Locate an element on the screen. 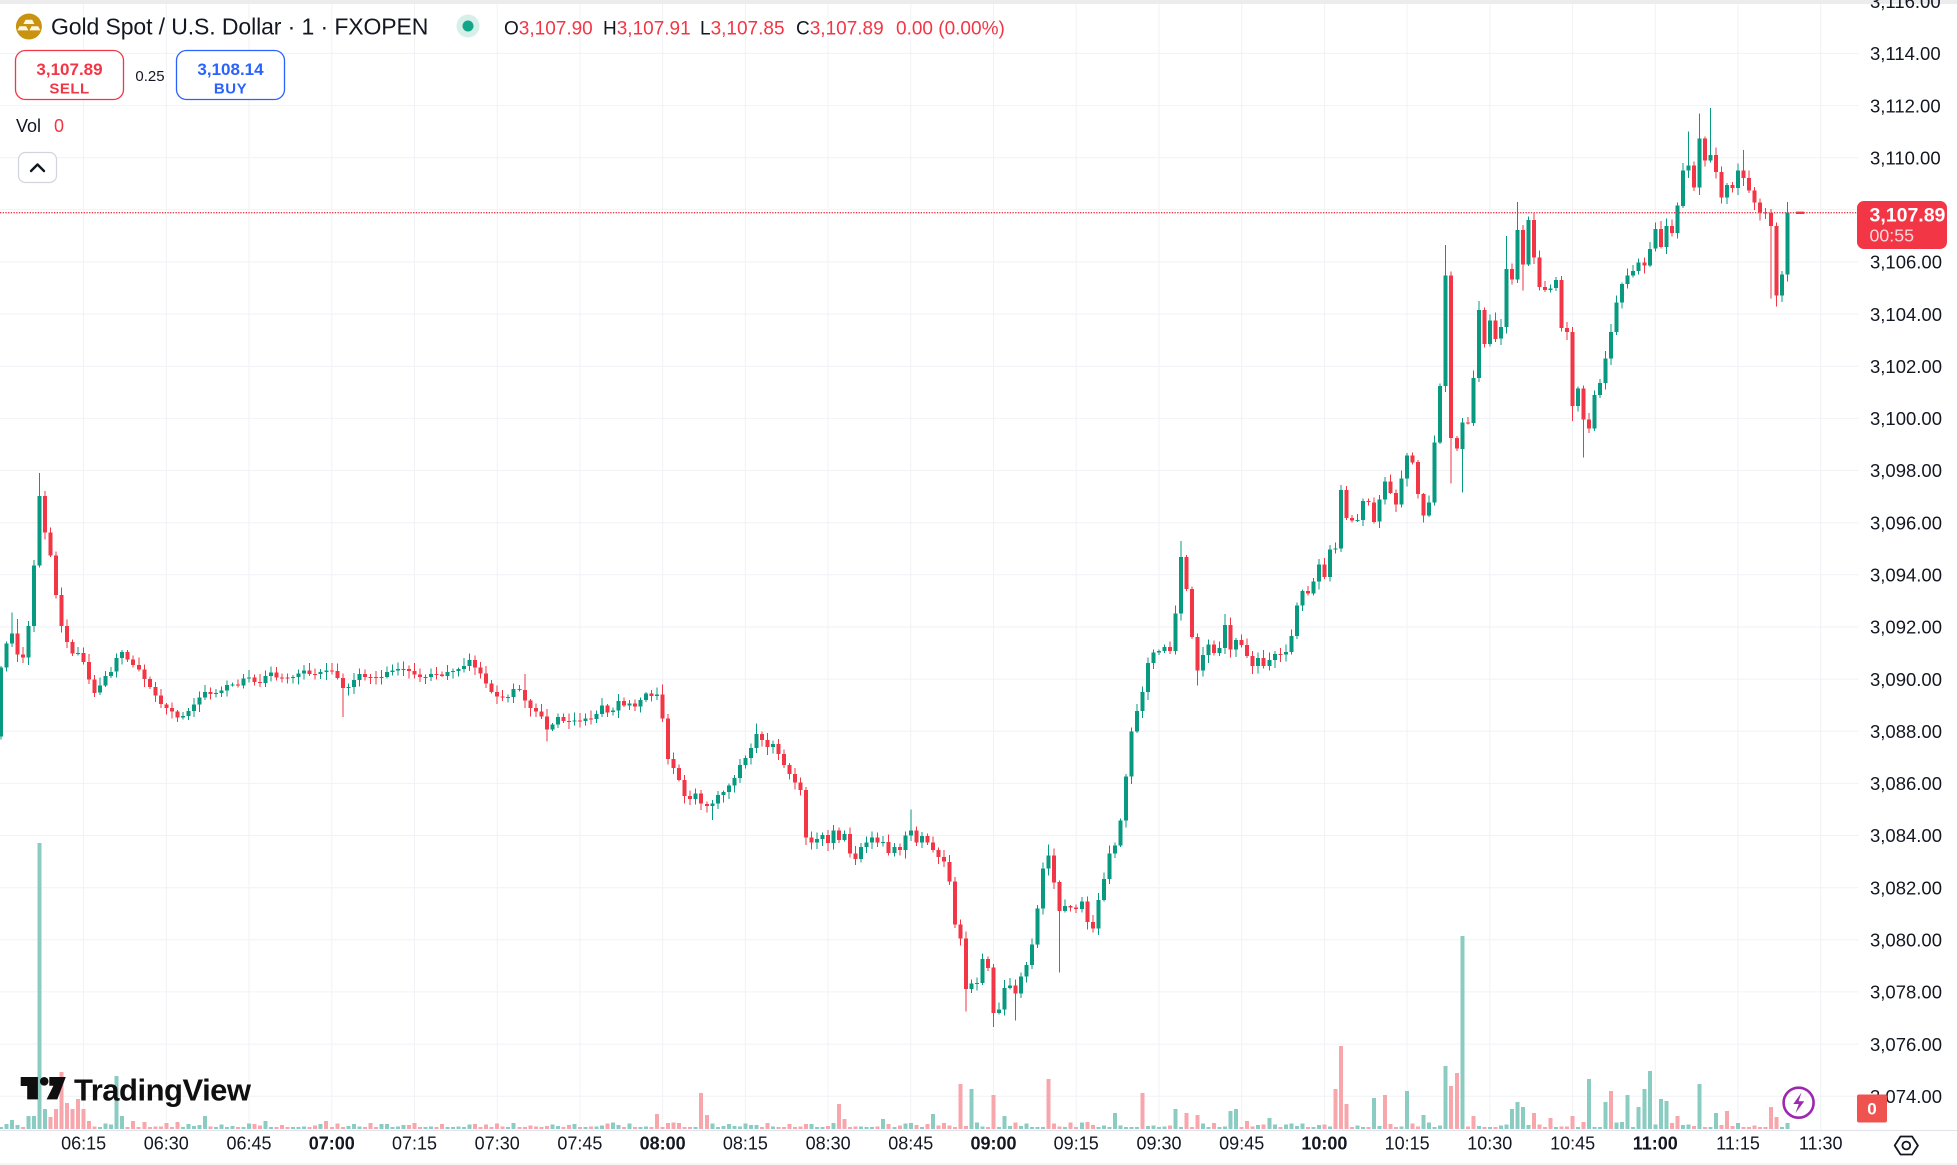  svg-text: 11:30 is located at coordinates (1821, 1144).